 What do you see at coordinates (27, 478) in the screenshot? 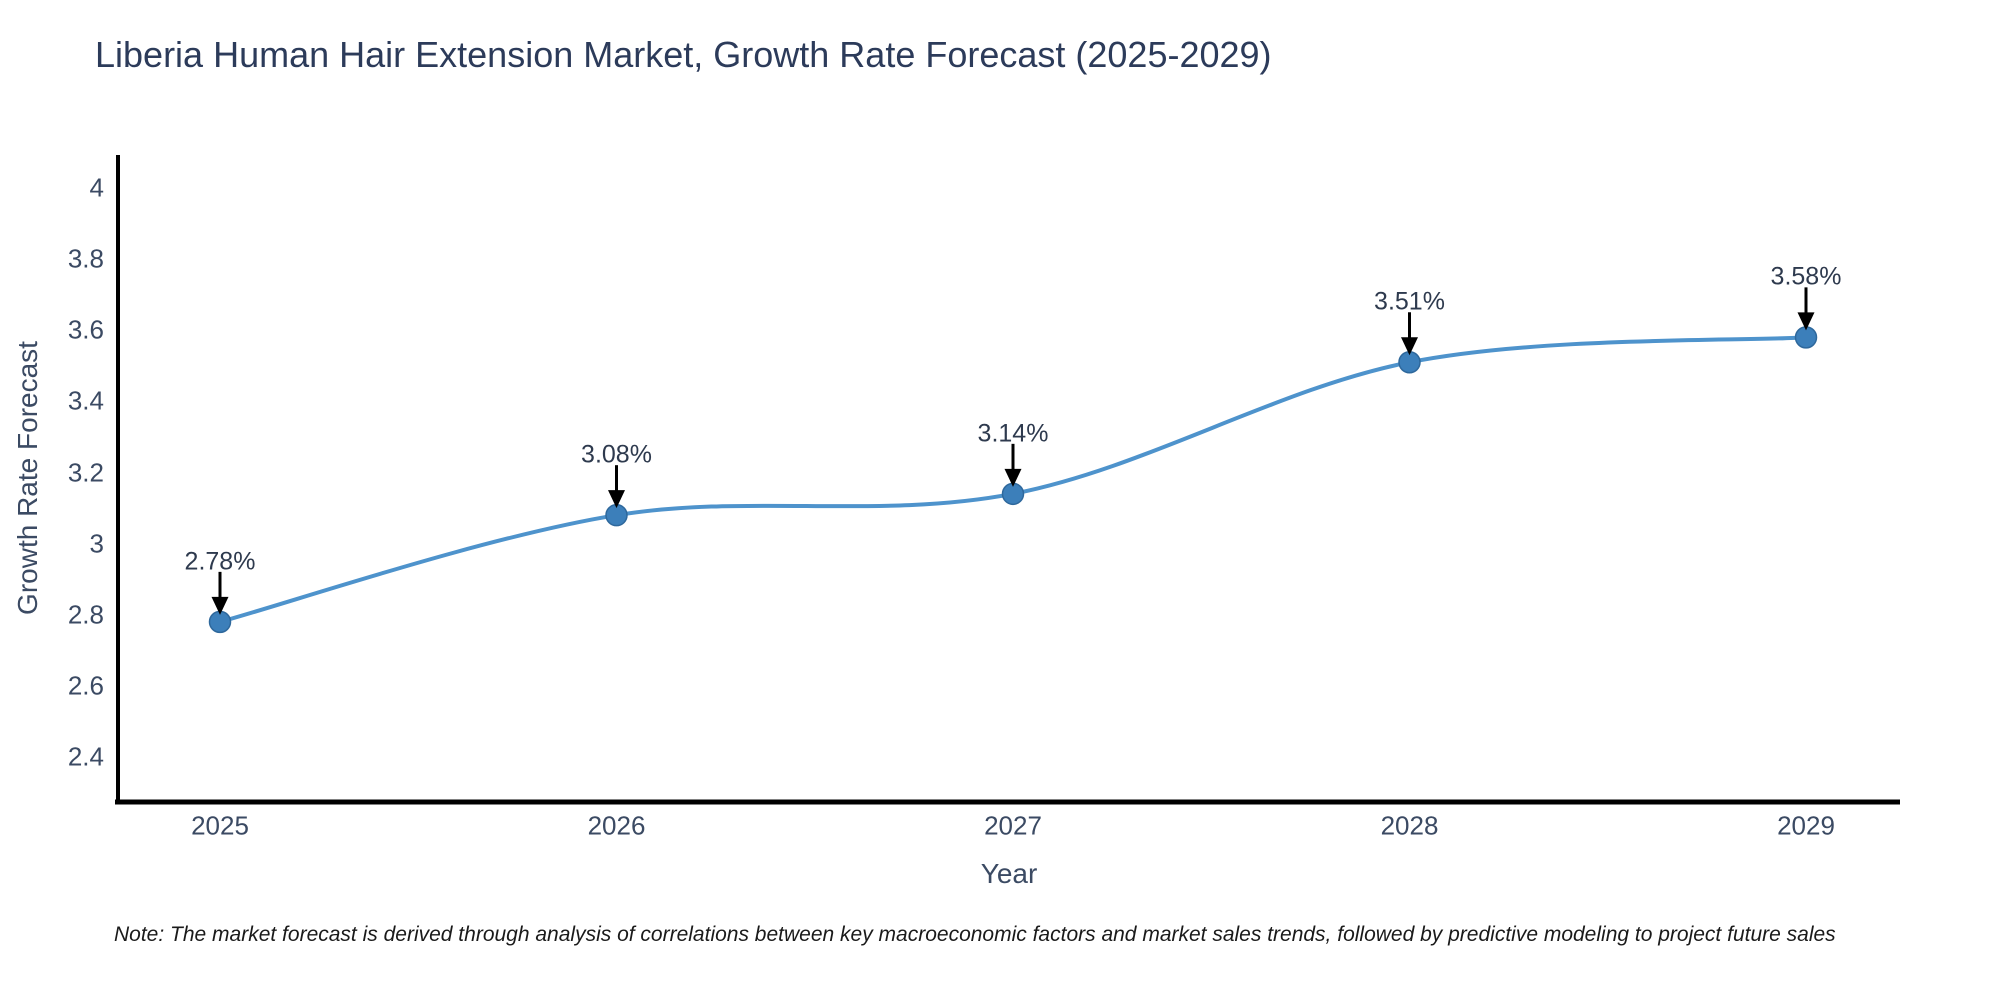
I see `y-axis-title: Growth Rate Forecast` at bounding box center [27, 478].